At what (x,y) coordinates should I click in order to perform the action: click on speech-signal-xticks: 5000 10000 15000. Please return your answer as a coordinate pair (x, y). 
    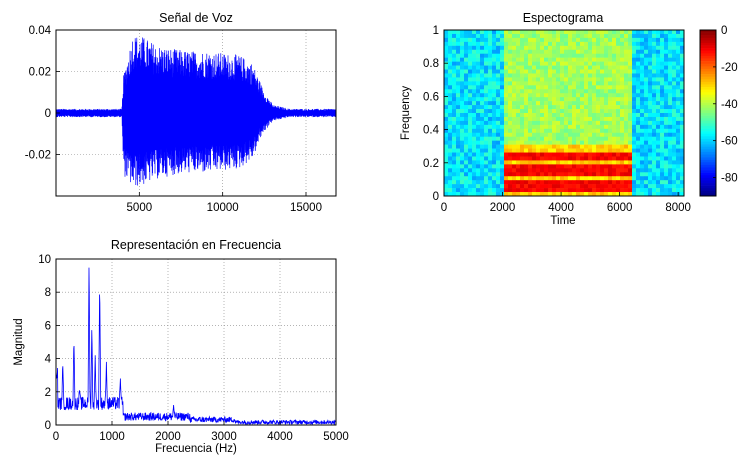
    Looking at the image, I should click on (224, 203).